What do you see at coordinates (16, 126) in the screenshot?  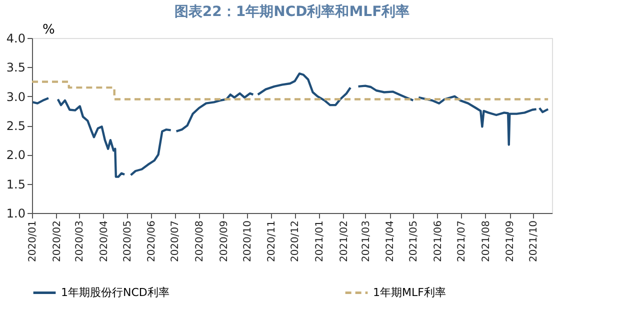 I see `y-tick-label: 2.5` at bounding box center [16, 126].